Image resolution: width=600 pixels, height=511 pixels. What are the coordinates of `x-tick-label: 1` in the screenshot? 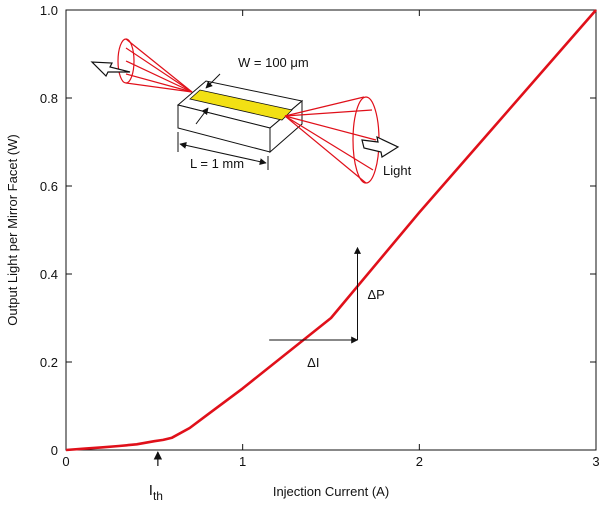 It's located at (242, 461).